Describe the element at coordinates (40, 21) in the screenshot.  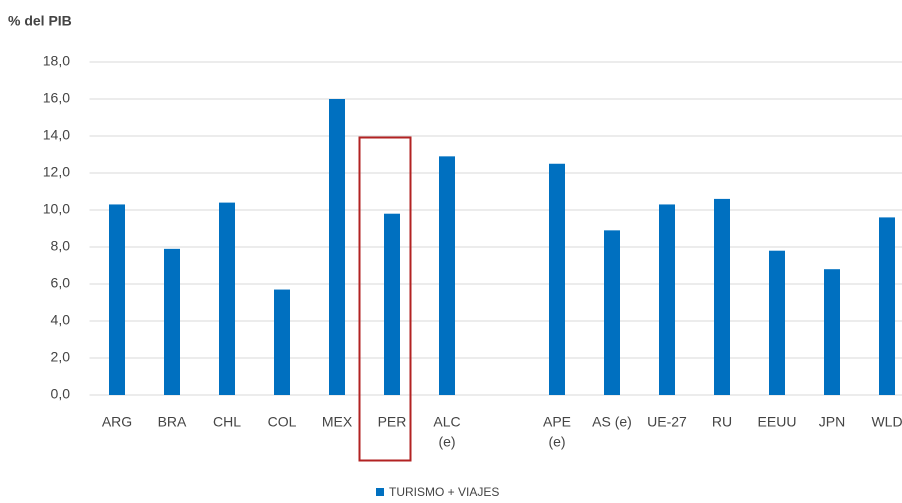
I see `y-axis-title: % del PIB` at that location.